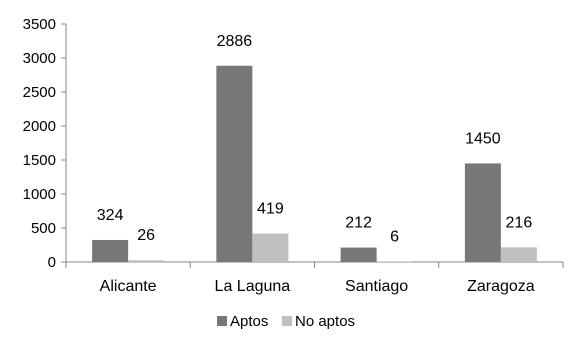 The image size is (573, 345). Describe the element at coordinates (39, 58) in the screenshot. I see `y-tick-label: 3000` at that location.